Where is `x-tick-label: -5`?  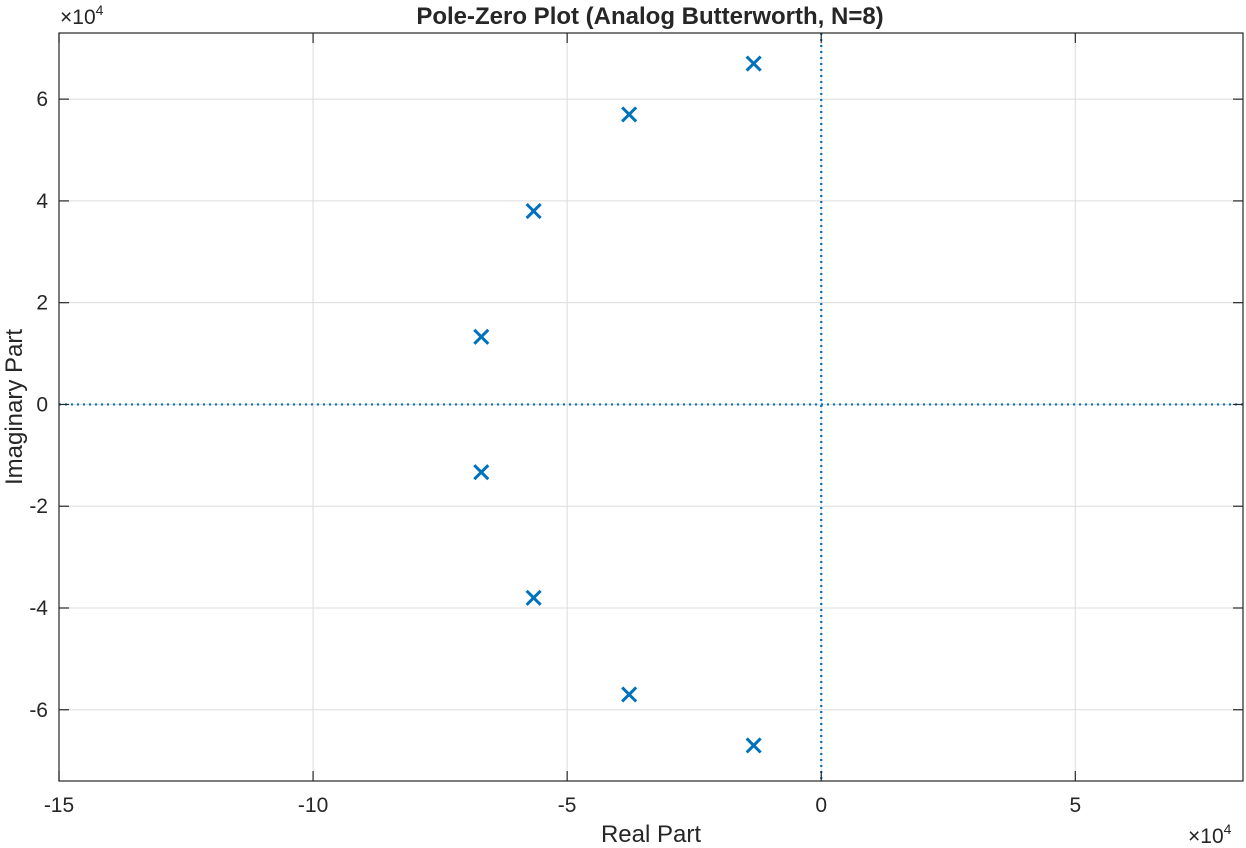 x-tick-label: -5 is located at coordinates (567, 805).